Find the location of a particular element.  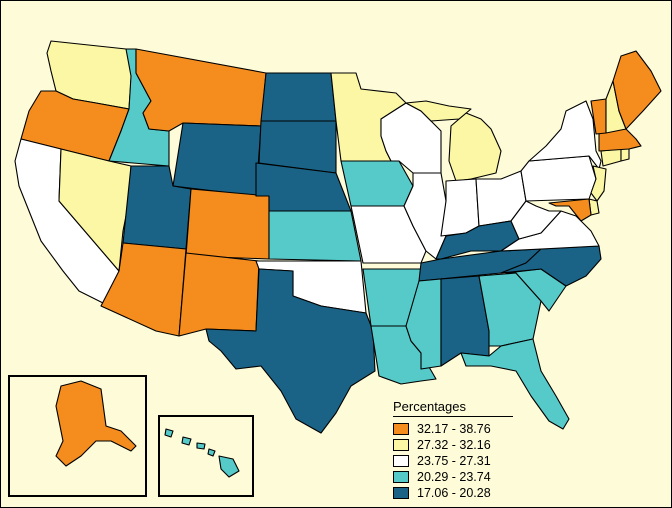

legend-label: 17.06 - 20.28 is located at coordinates (454, 493).